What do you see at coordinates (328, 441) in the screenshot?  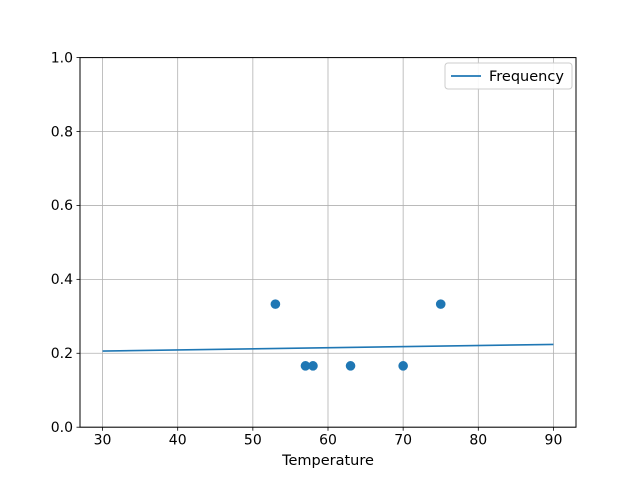 I see `x-tick-label: 60` at bounding box center [328, 441].